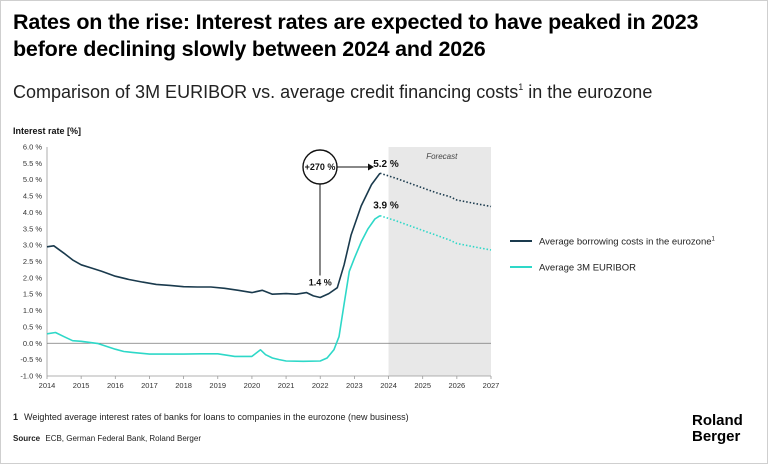  I want to click on y-tick-label: -0.5 %, so click(31, 359).